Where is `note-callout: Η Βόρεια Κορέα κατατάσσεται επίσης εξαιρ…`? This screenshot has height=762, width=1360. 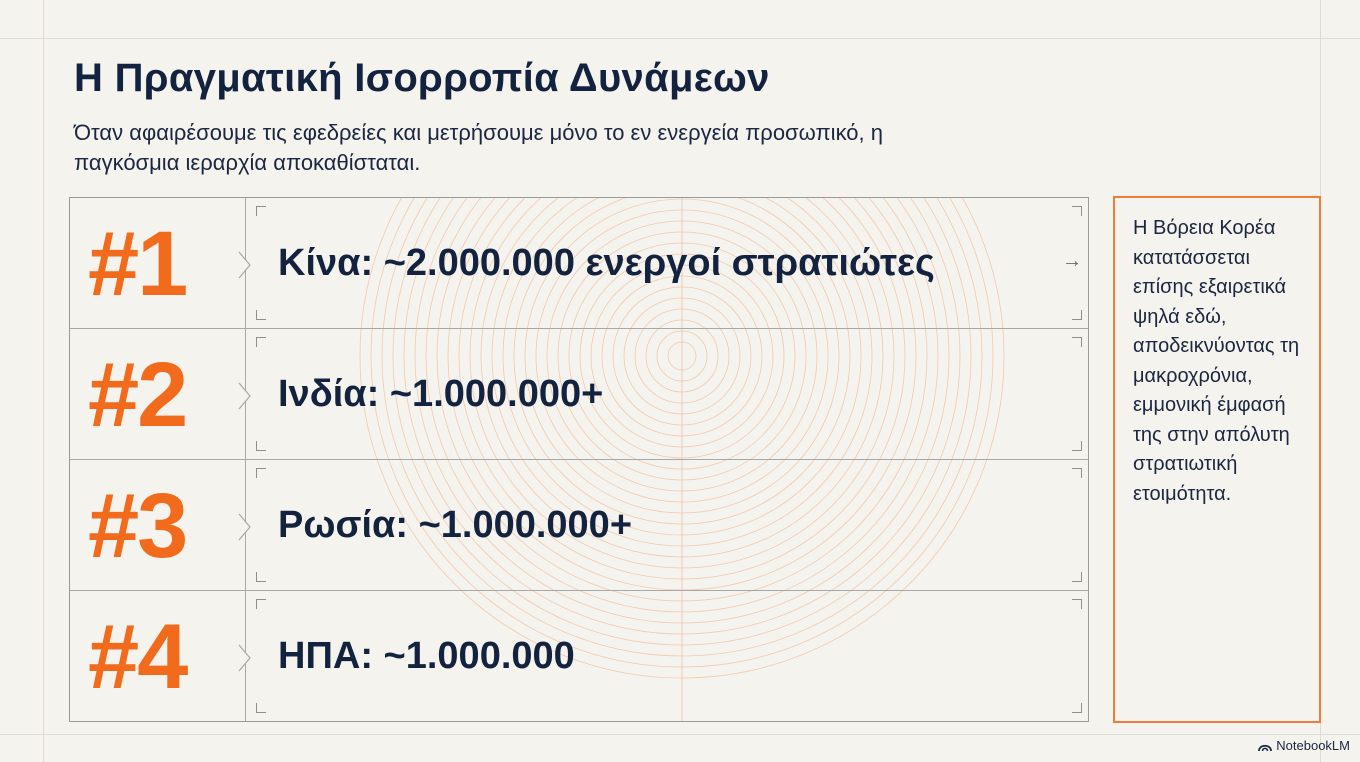
note-callout: Η Βόρεια Κορέα κατατάσσεται επίσης εξαιρ… is located at coordinates (1217, 459).